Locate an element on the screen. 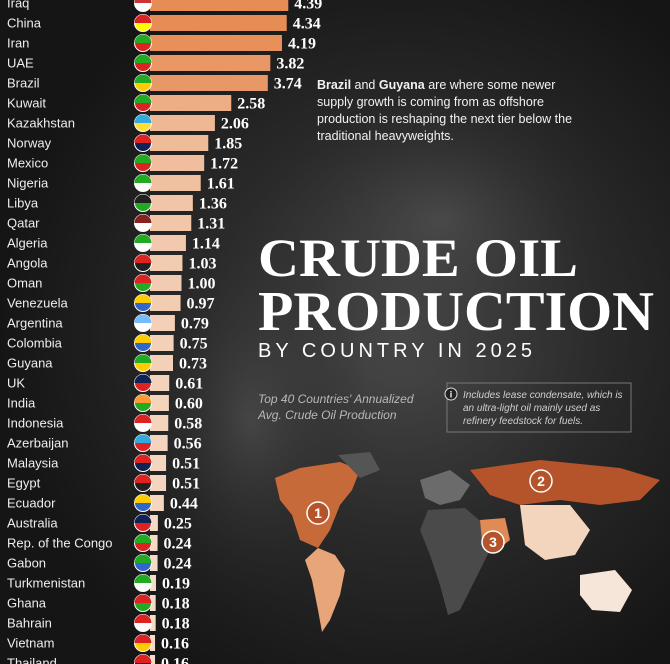  annotation-text: and is located at coordinates (365, 85).